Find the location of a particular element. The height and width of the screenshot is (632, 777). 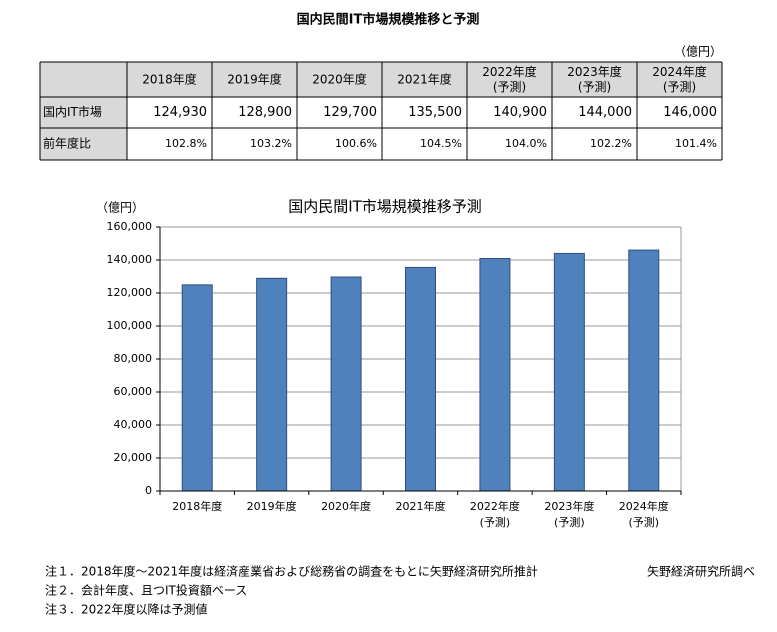

x-tick-label: 2018年度 is located at coordinates (197, 506).